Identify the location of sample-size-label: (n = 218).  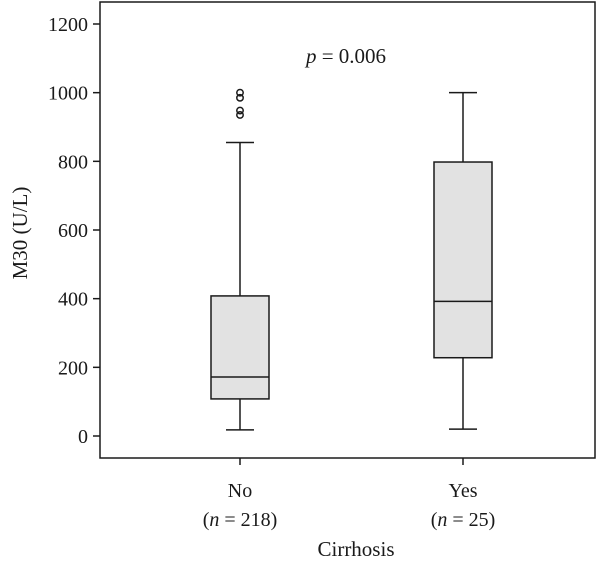
(240, 520).